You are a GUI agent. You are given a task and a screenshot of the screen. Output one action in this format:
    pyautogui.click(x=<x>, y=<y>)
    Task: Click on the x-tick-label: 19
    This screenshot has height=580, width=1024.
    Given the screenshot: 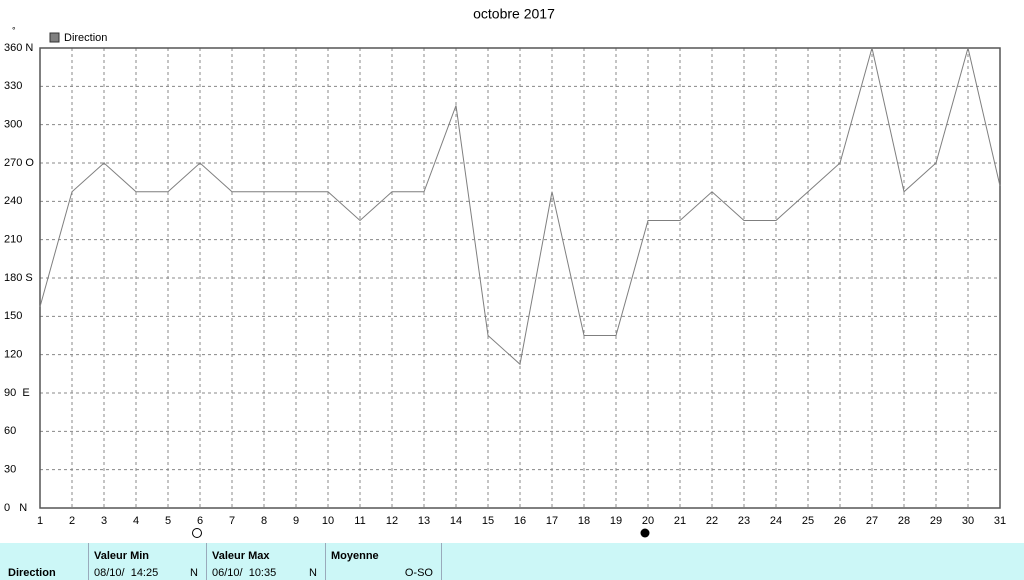 What is the action you would take?
    pyautogui.click(x=616, y=521)
    